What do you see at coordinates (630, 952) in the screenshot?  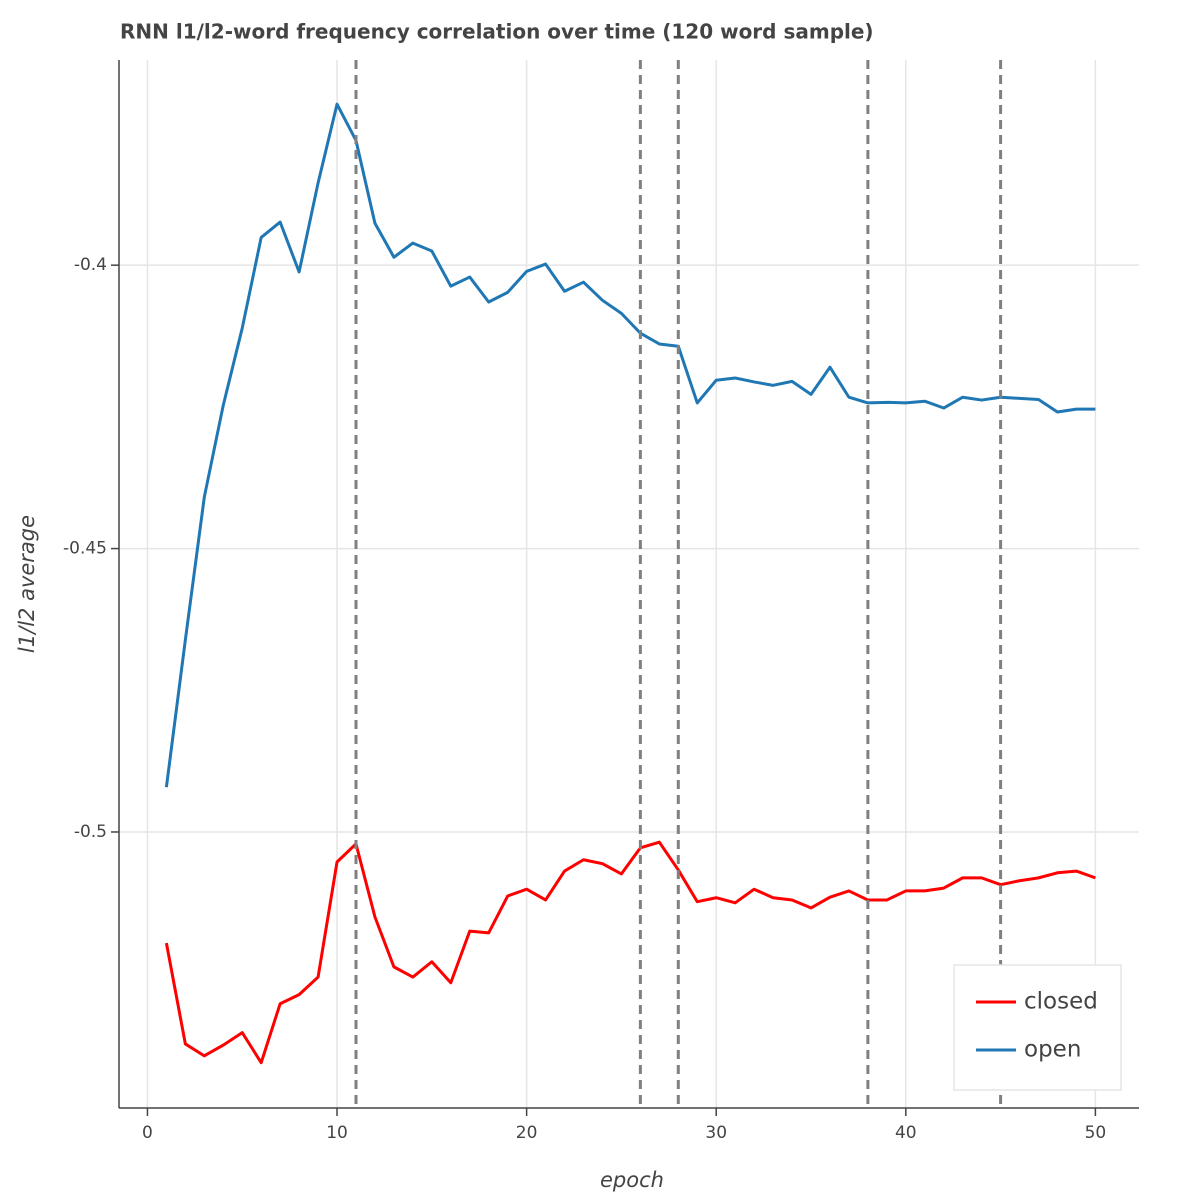 I see `line-series` at bounding box center [630, 952].